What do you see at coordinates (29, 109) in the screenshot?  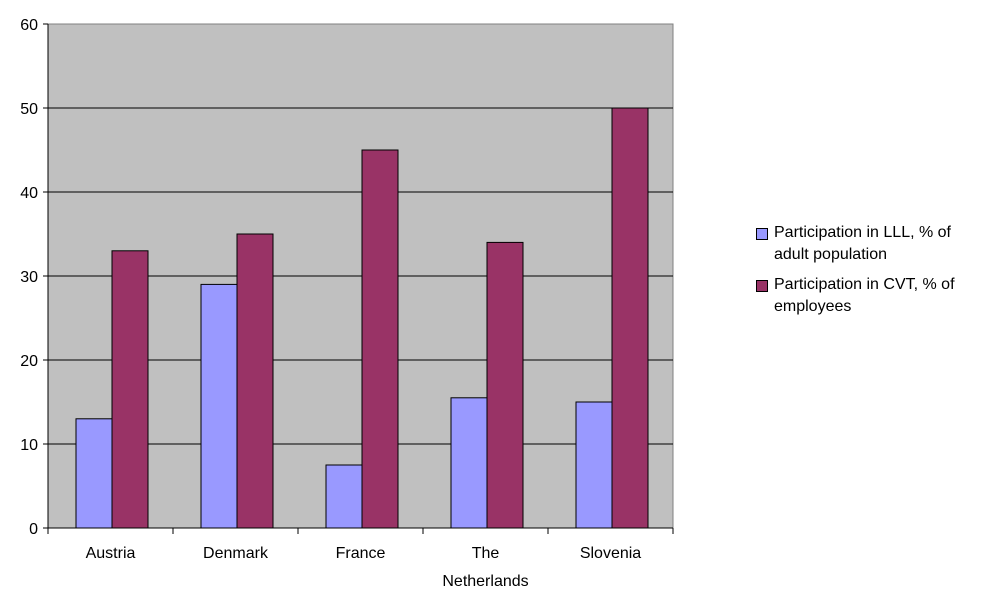 I see `y-tick-label: 50` at bounding box center [29, 109].